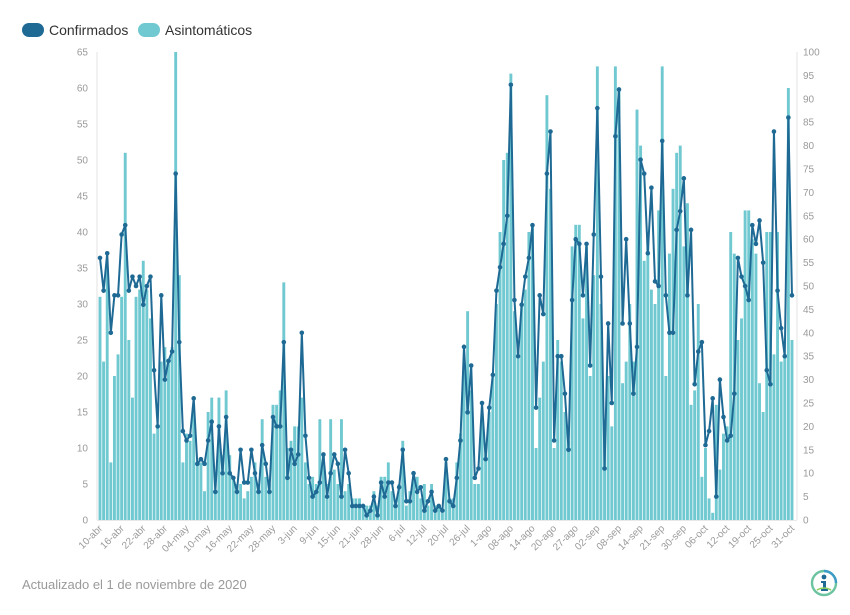 This screenshot has height=615, width=850. Describe the element at coordinates (83, 287) in the screenshot. I see `y-left-axis-labels: 0 5 10 15 20 25 30 35 40 45 50 55 60 65` at that location.